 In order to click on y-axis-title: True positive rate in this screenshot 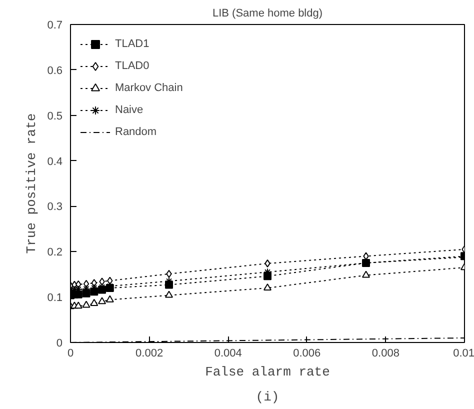, I will do `click(32, 183)`.